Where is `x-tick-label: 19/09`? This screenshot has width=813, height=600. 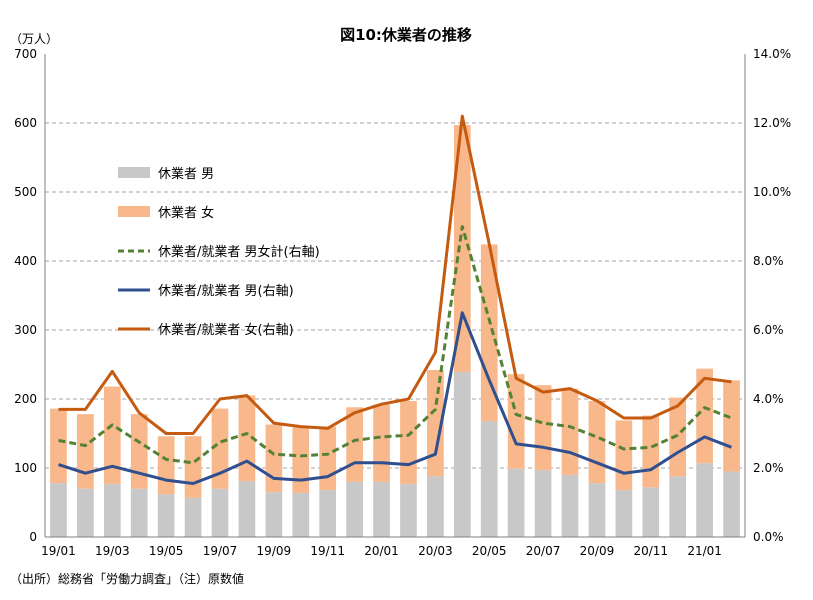
x-tick-label: 19/09 is located at coordinates (274, 551).